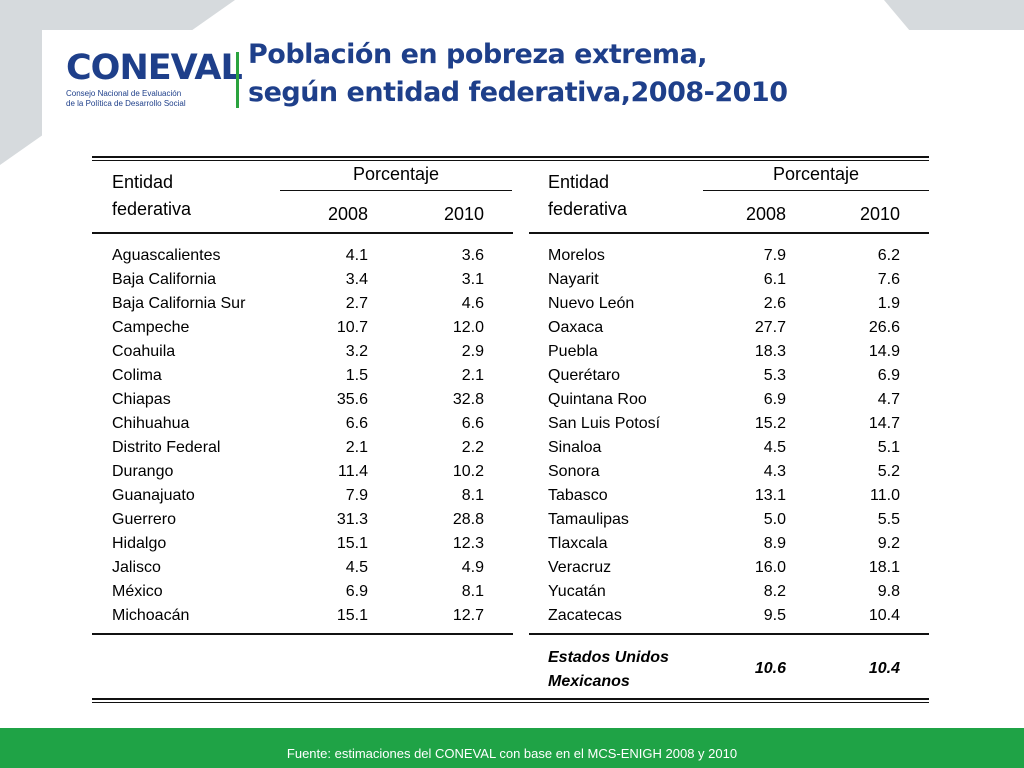 The height and width of the screenshot is (768, 1024). I want to click on footer-bar, so click(512, 748).